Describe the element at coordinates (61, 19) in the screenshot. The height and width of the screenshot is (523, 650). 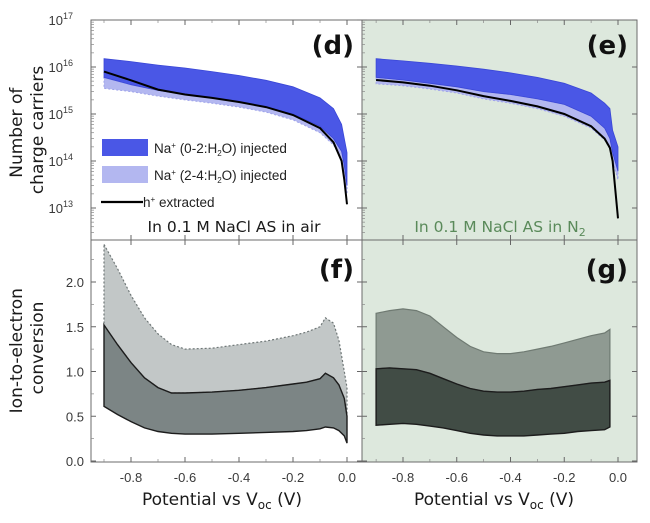
I see `y-tick-label-top: 1017` at that location.